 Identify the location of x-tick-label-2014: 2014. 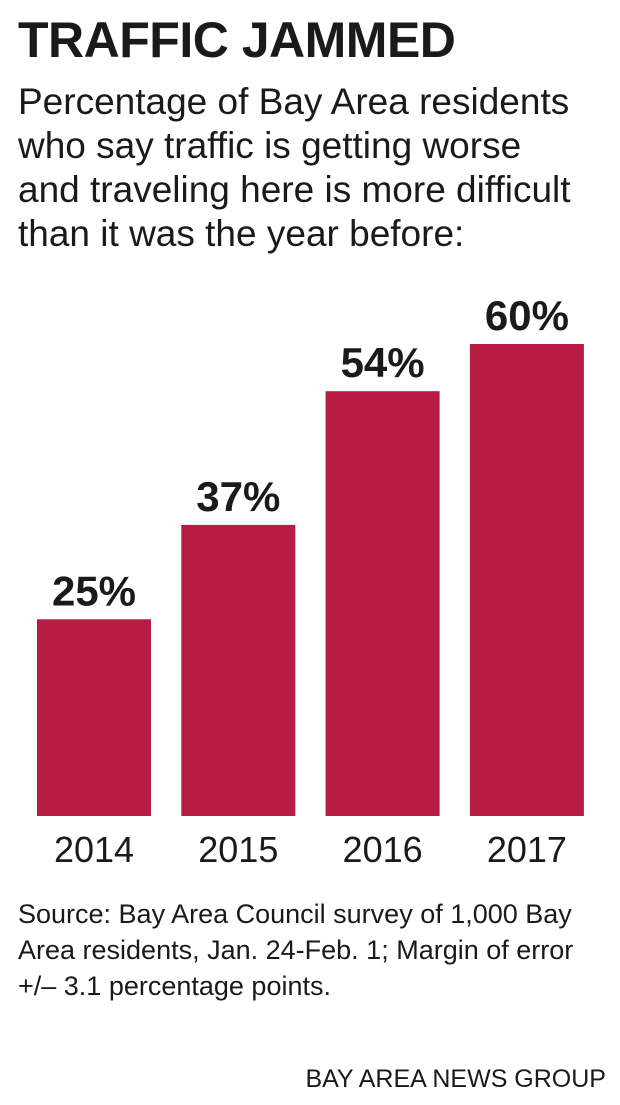
(94, 849).